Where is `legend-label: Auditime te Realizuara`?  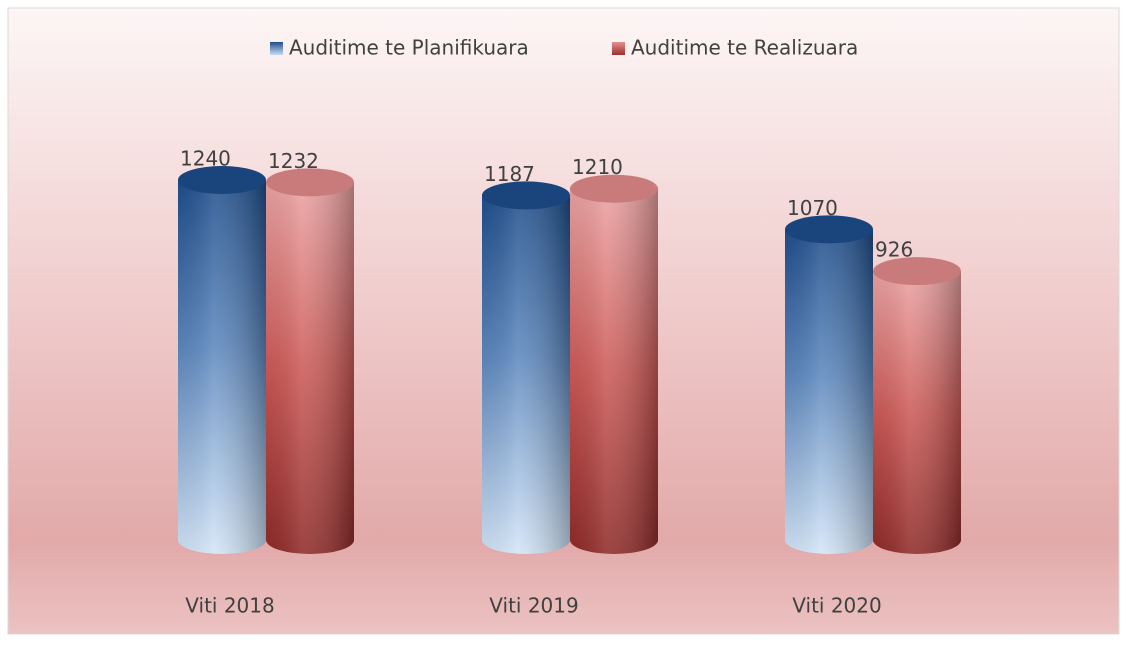
legend-label: Auditime te Realizuara is located at coordinates (744, 48).